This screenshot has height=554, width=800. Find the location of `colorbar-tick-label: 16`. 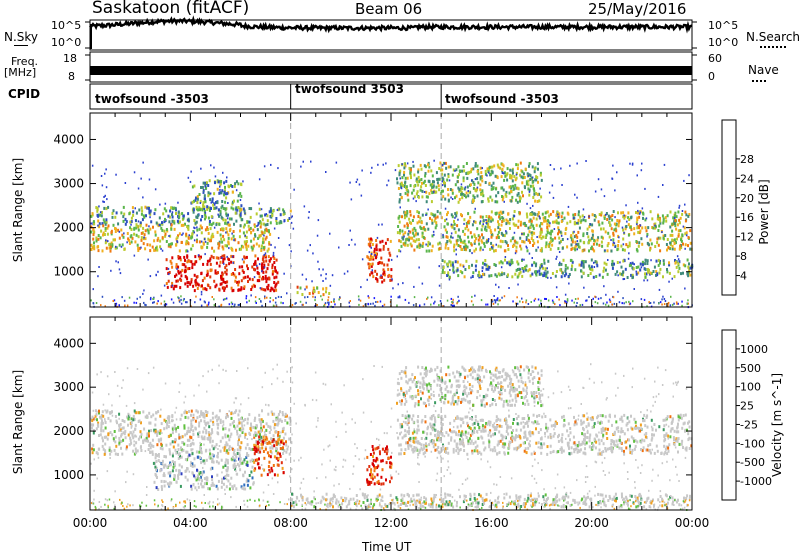

colorbar-tick-label: 16 is located at coordinates (747, 217).